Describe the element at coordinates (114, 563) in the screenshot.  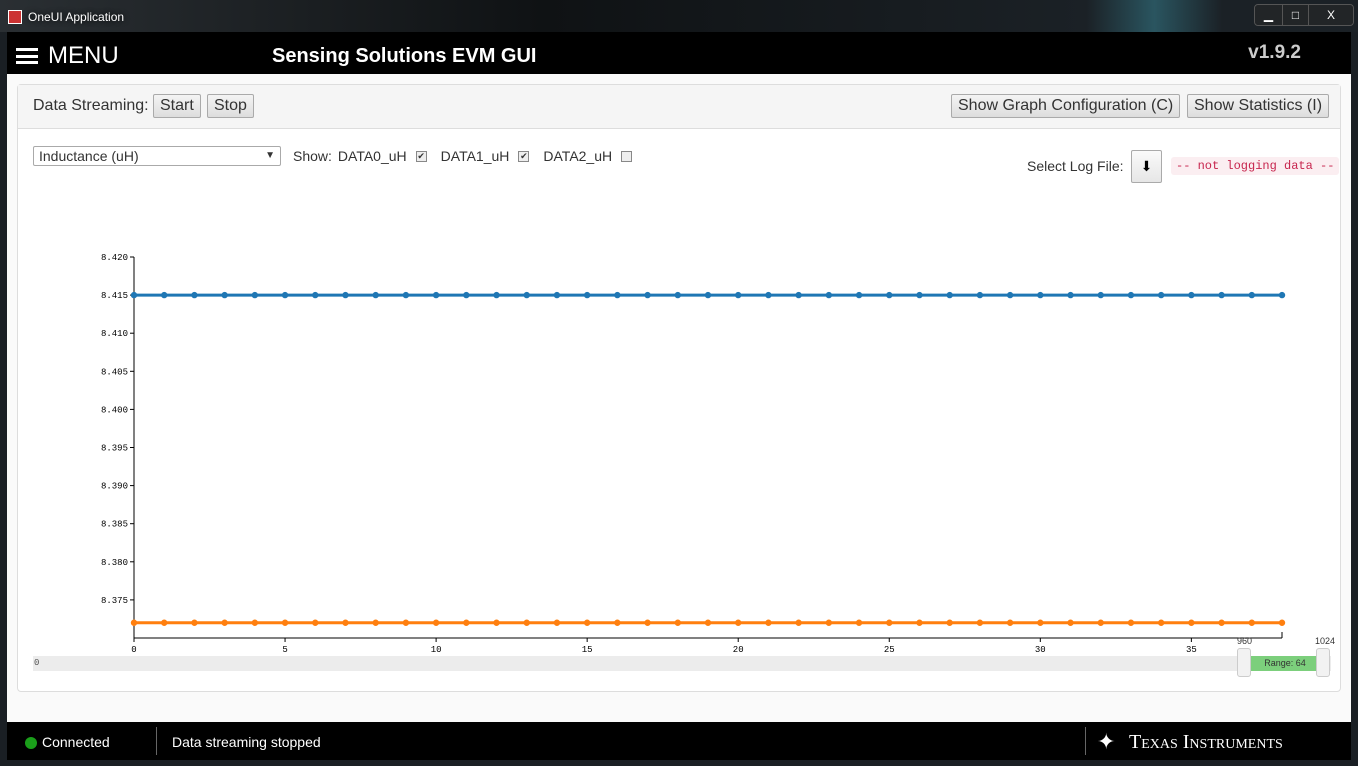
I see `y-tick-label: 8.380` at that location.